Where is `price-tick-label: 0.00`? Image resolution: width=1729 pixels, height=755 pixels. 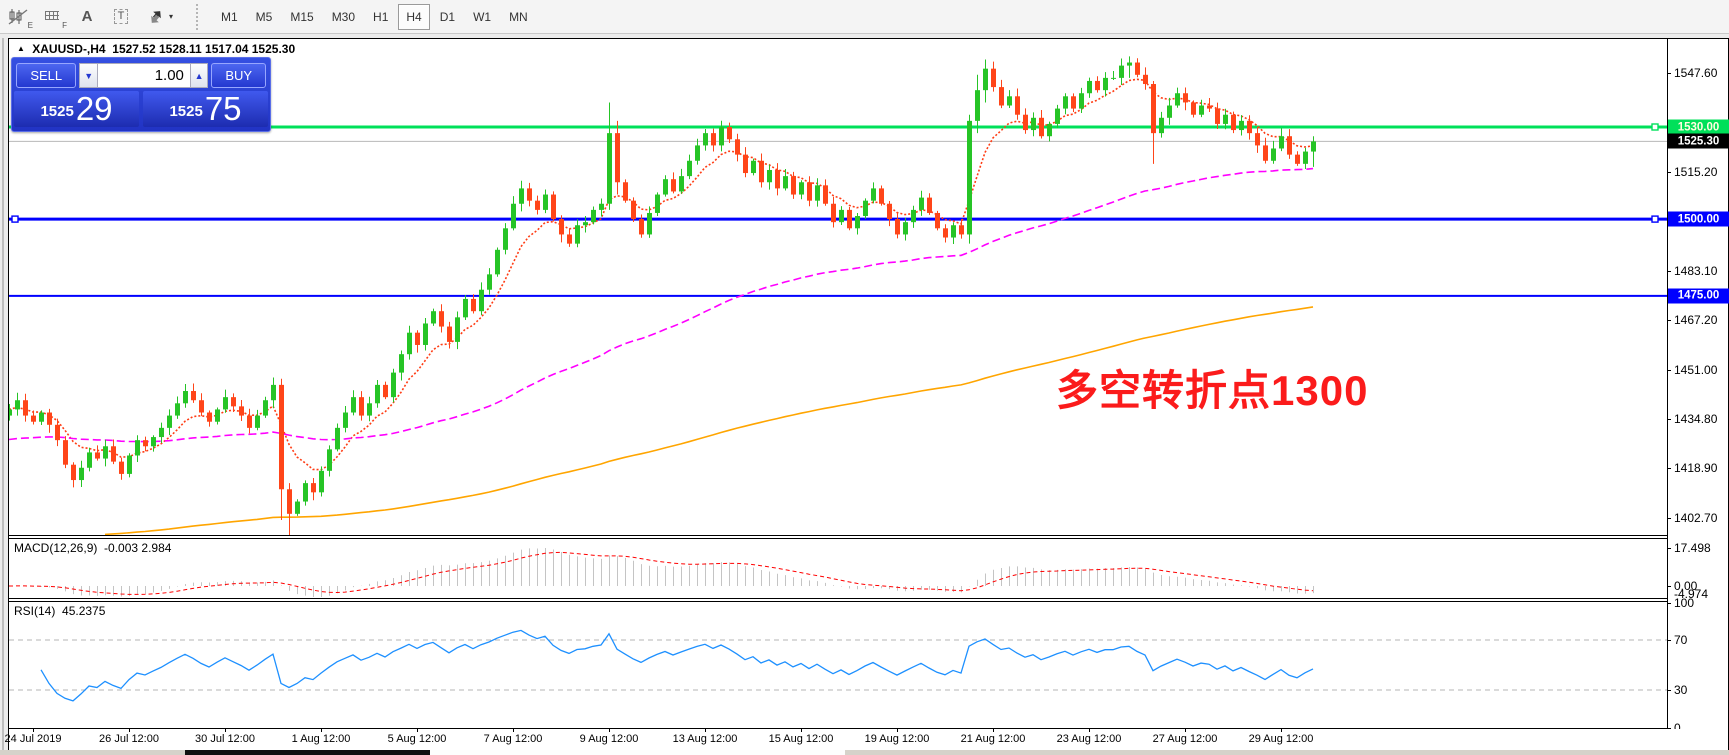 price-tick-label: 0.00 is located at coordinates (1686, 586).